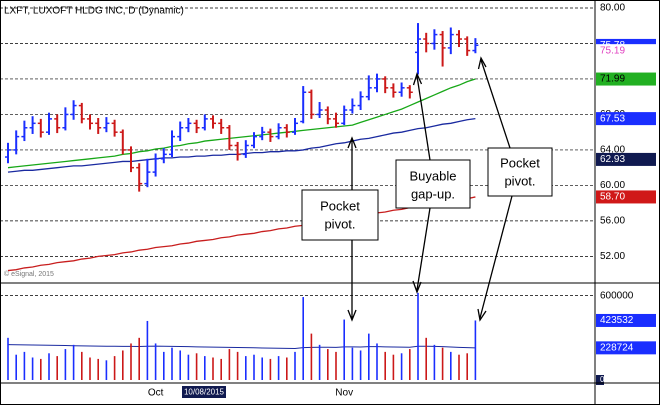  I want to click on y-tick-label: 52.00, so click(612, 256).